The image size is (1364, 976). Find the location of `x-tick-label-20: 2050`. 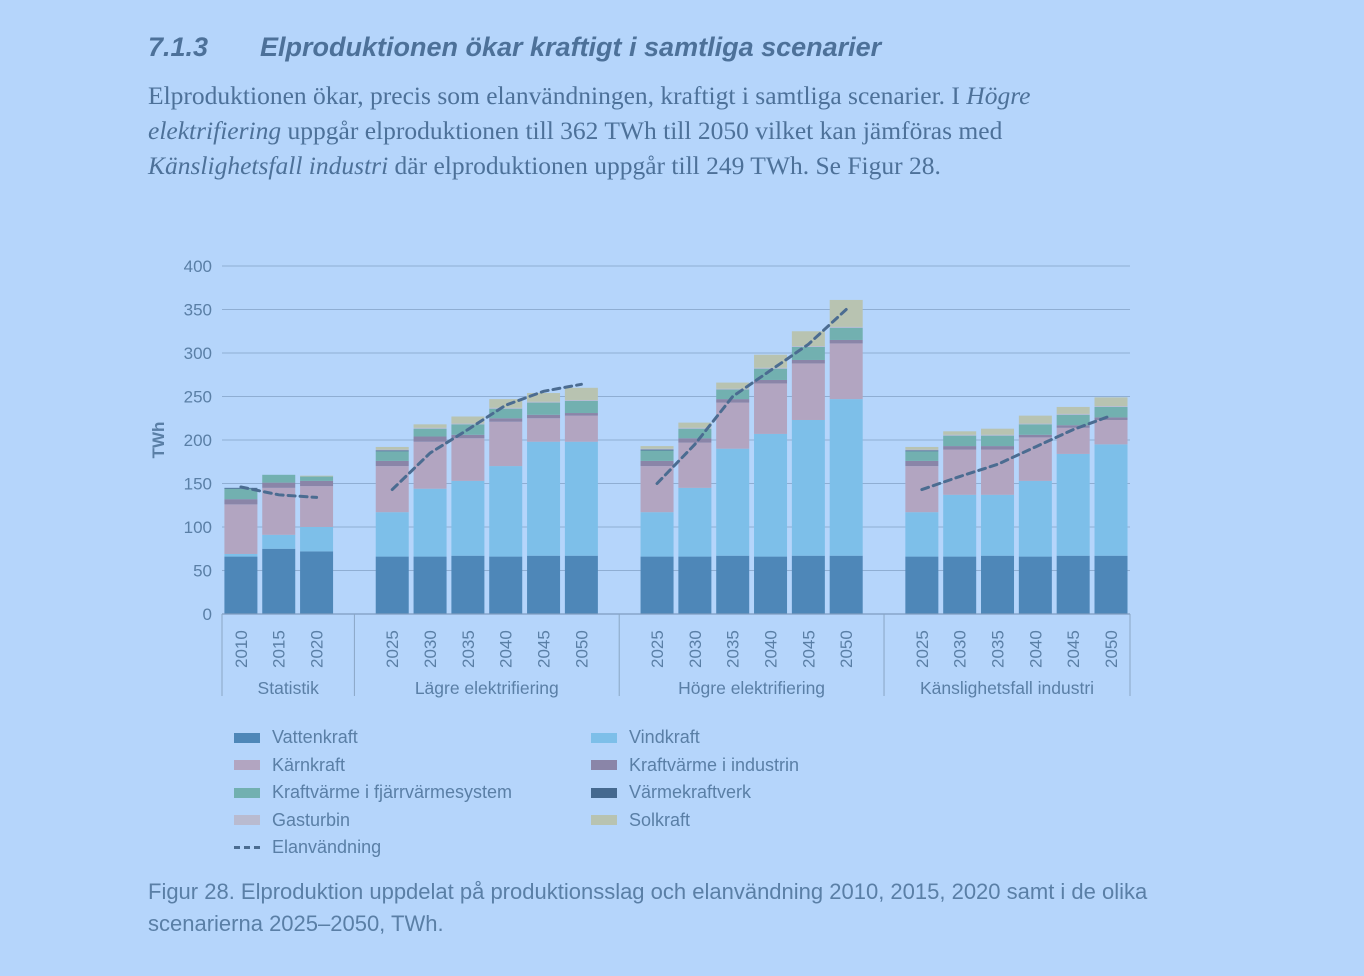

x-tick-label-20: 2050 is located at coordinates (1111, 649).